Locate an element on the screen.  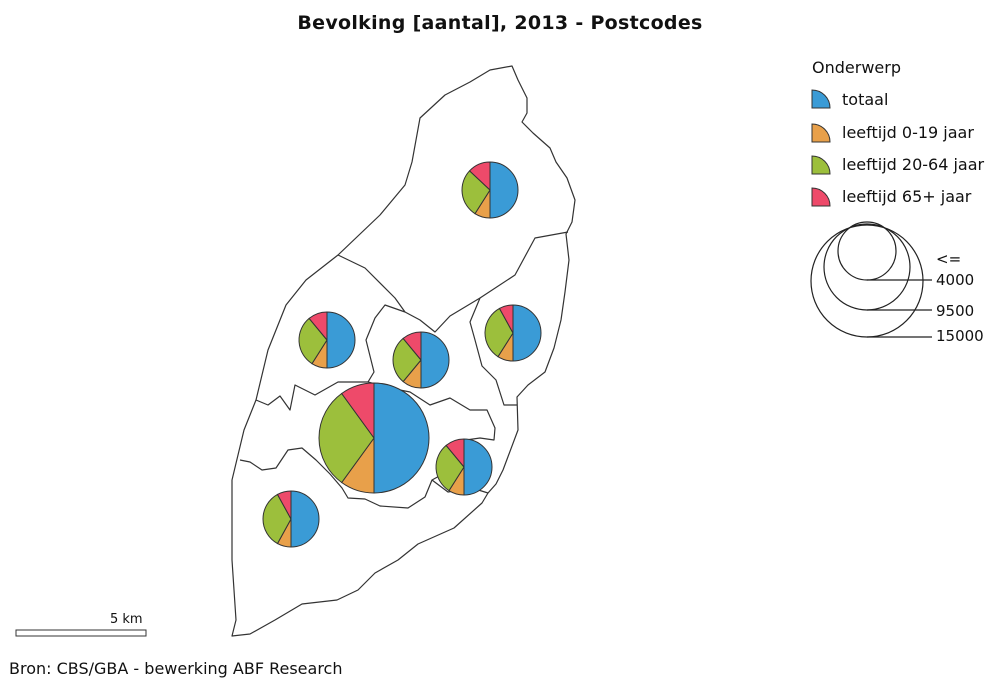
legend-label: leeftijd 65+ jaar is located at coordinates (907, 196).